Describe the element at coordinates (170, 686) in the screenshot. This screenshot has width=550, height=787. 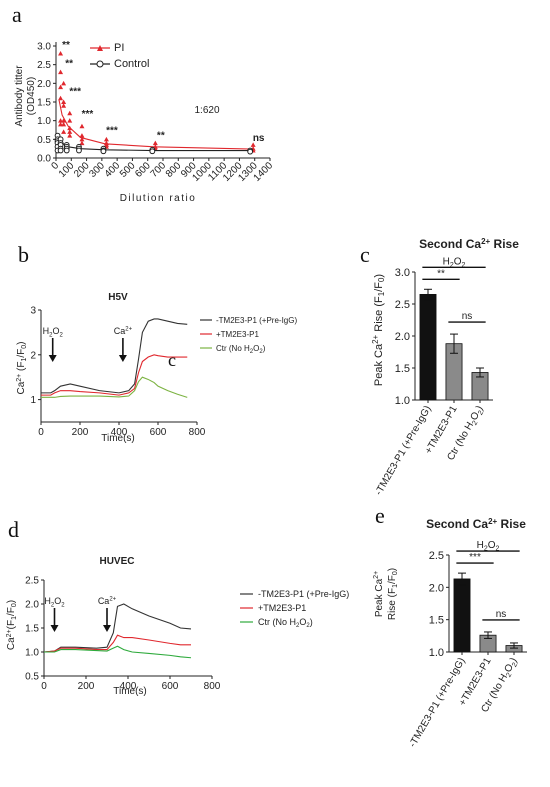
I see `panel-d-x-tick-label: 600` at that location.